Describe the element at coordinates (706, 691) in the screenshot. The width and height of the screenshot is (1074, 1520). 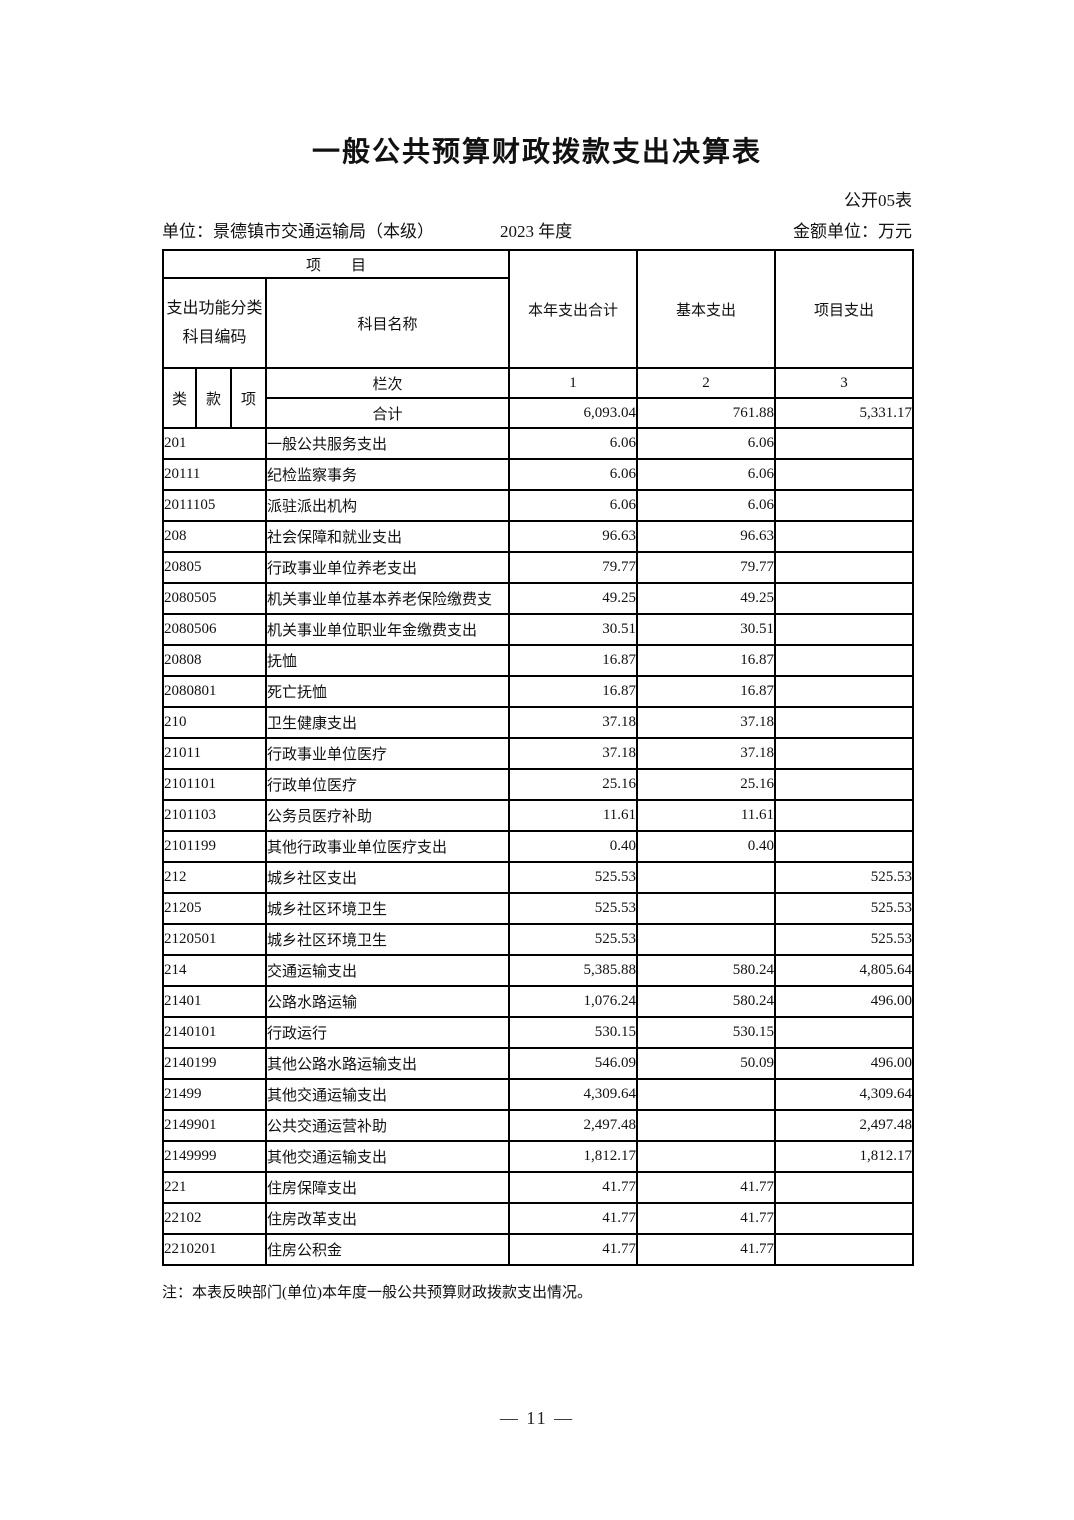
I see `row-basic-expenditure: 16.87` at that location.